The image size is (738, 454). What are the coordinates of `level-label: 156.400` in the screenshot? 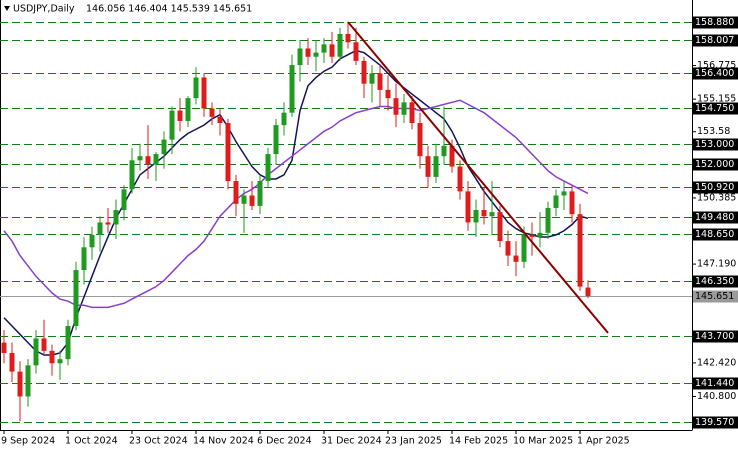 It's located at (714, 73).